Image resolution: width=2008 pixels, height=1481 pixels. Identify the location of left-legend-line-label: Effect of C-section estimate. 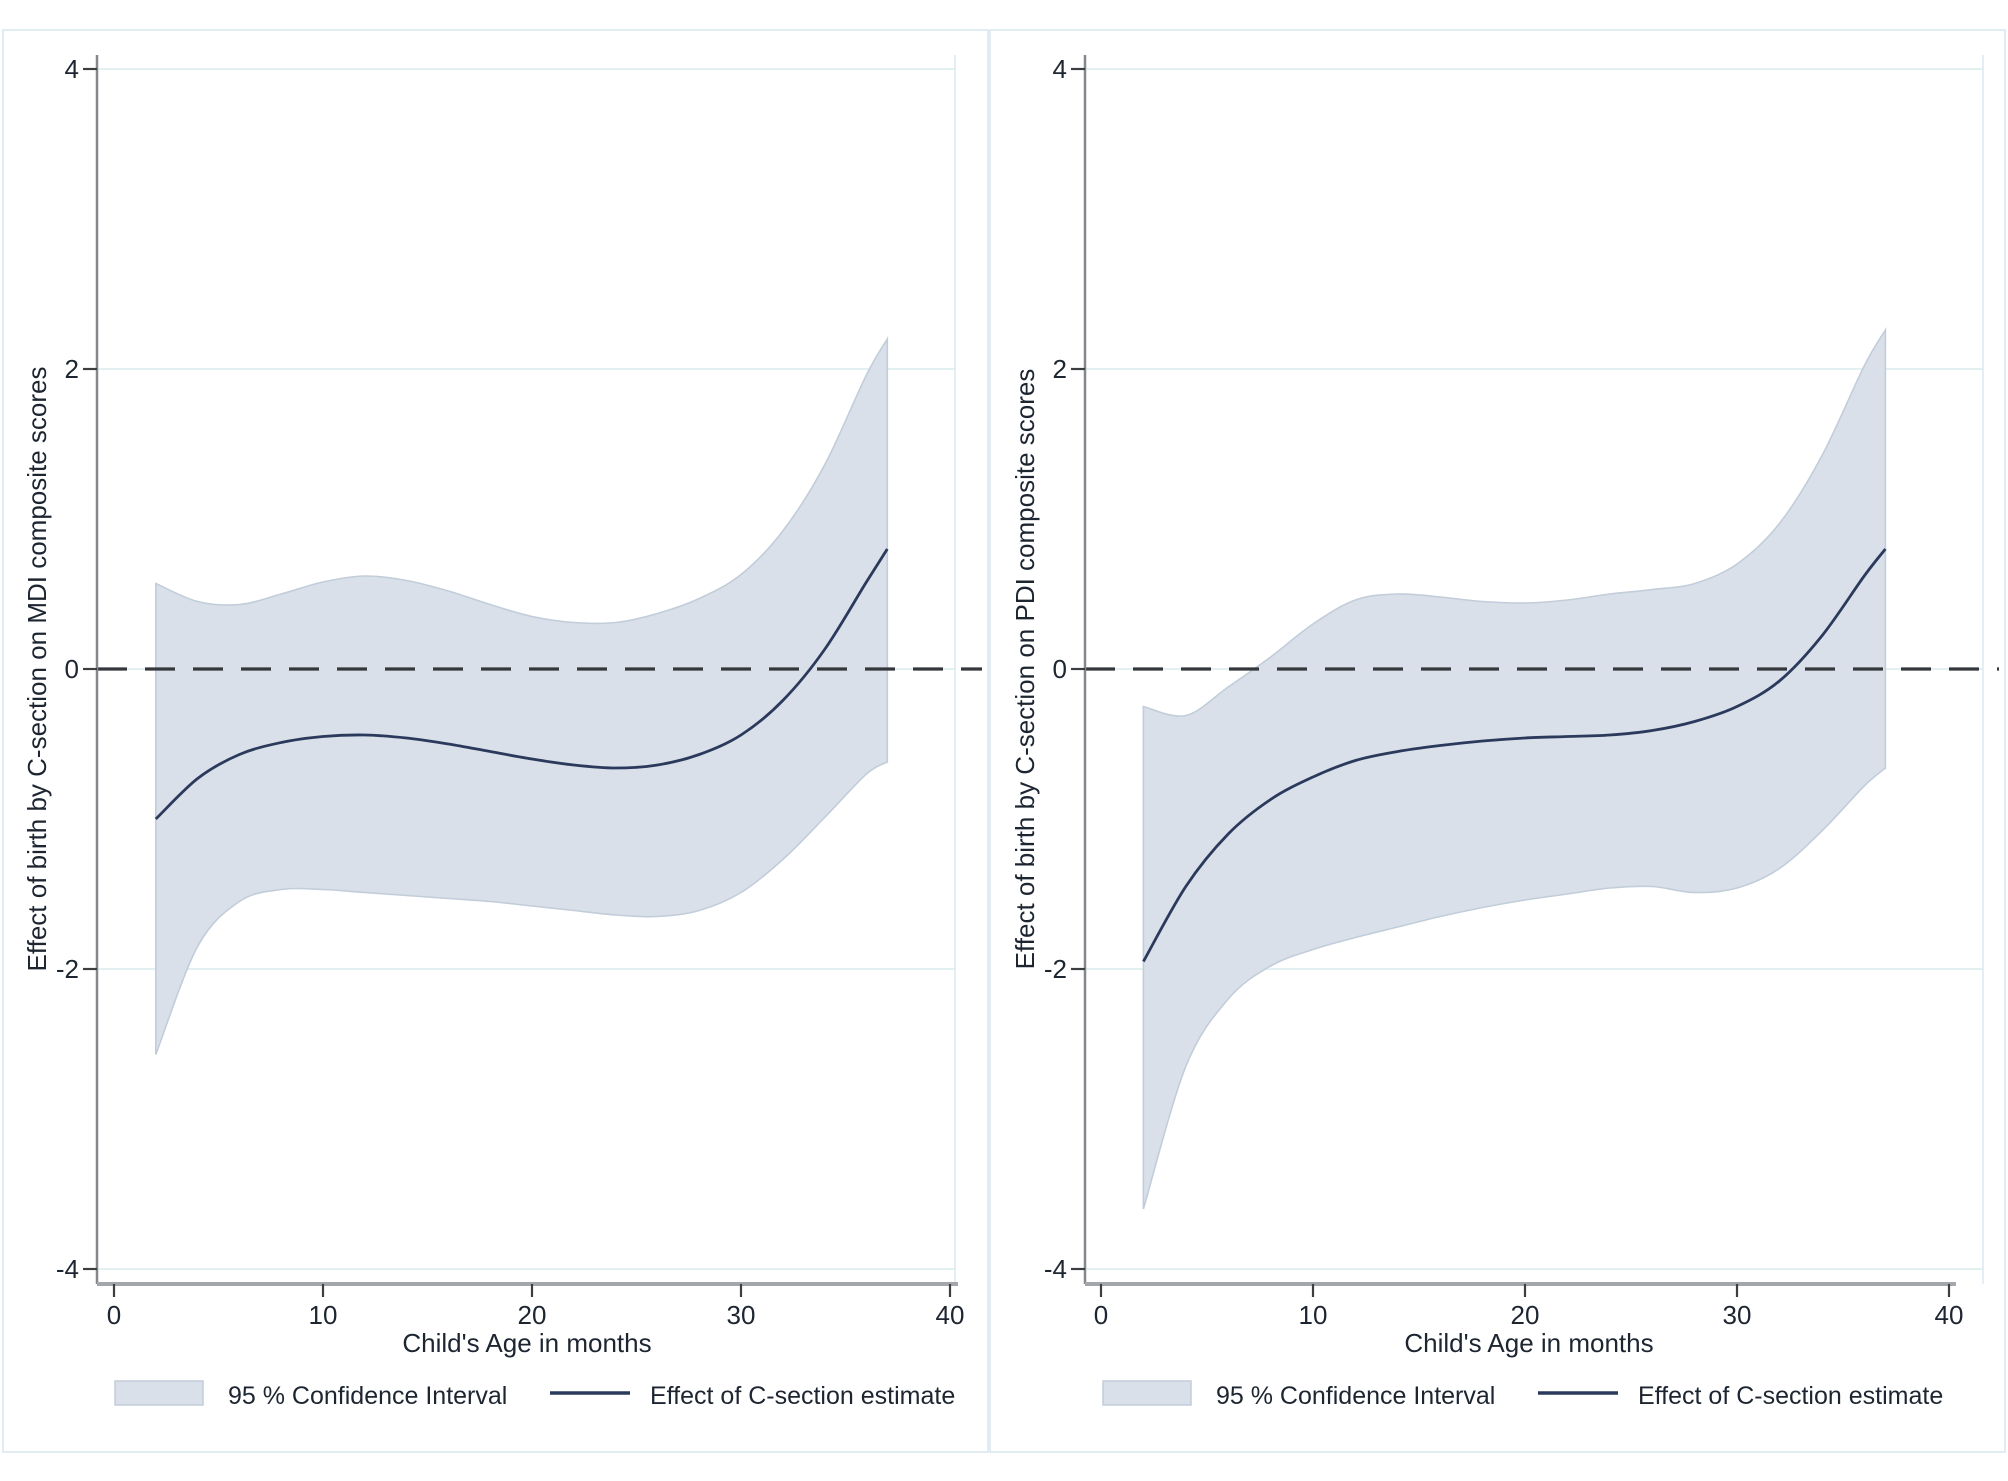
(802, 1396).